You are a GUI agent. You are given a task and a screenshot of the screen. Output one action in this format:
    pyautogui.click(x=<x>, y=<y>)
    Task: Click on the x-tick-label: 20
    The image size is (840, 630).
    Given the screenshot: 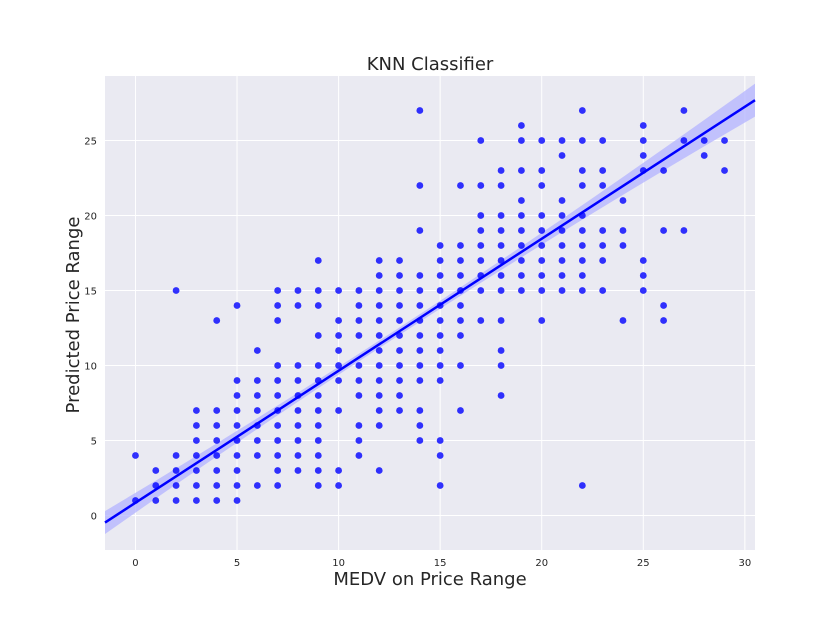 What is the action you would take?
    pyautogui.click(x=541, y=563)
    